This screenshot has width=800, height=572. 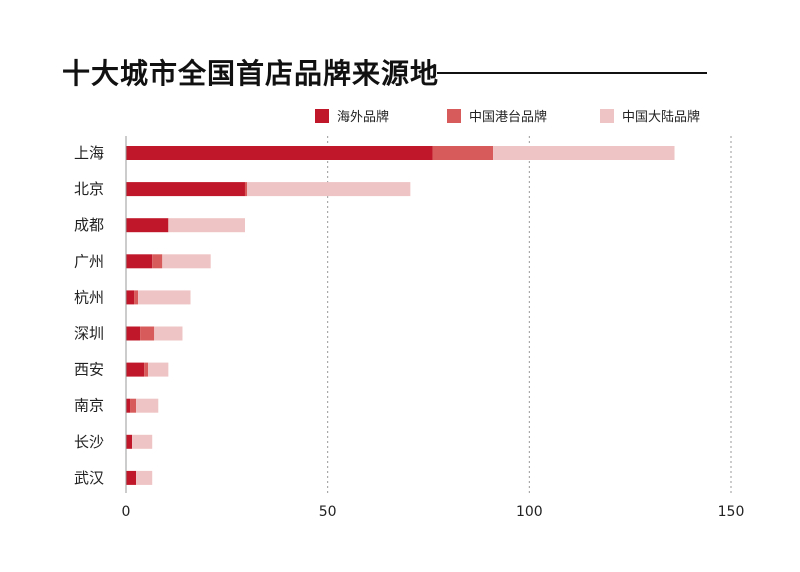 I want to click on legend-item-overseas: 海外品牌, so click(x=352, y=115).